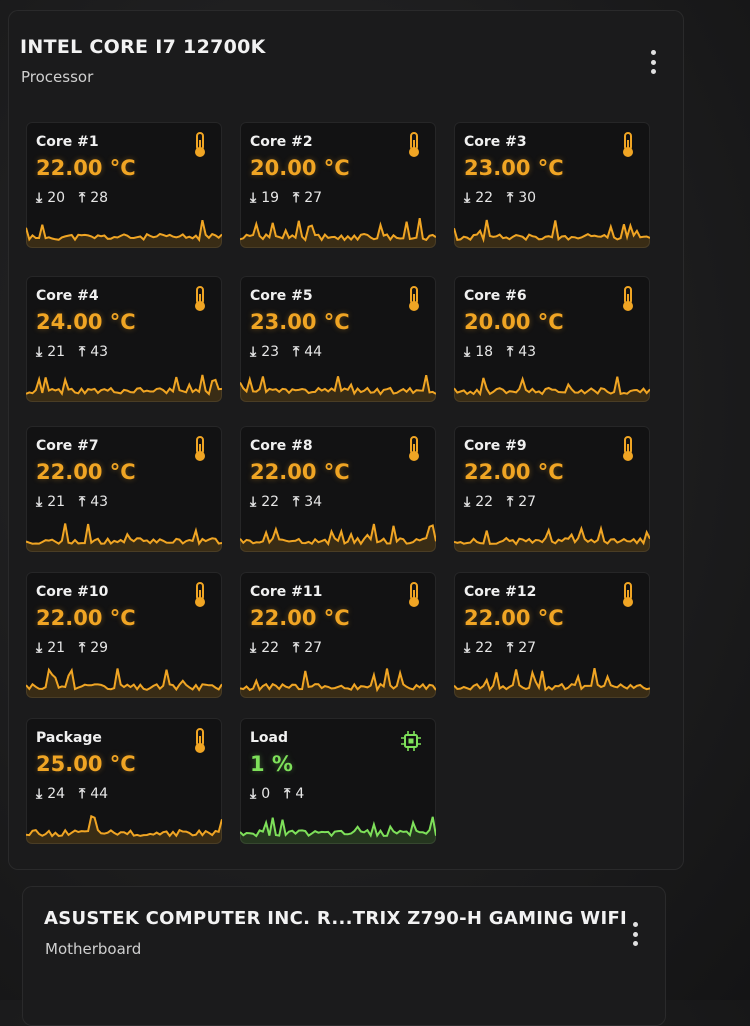 The width and height of the screenshot is (750, 1026). Describe the element at coordinates (286, 592) in the screenshot. I see `sensor-name: Core #11` at that location.